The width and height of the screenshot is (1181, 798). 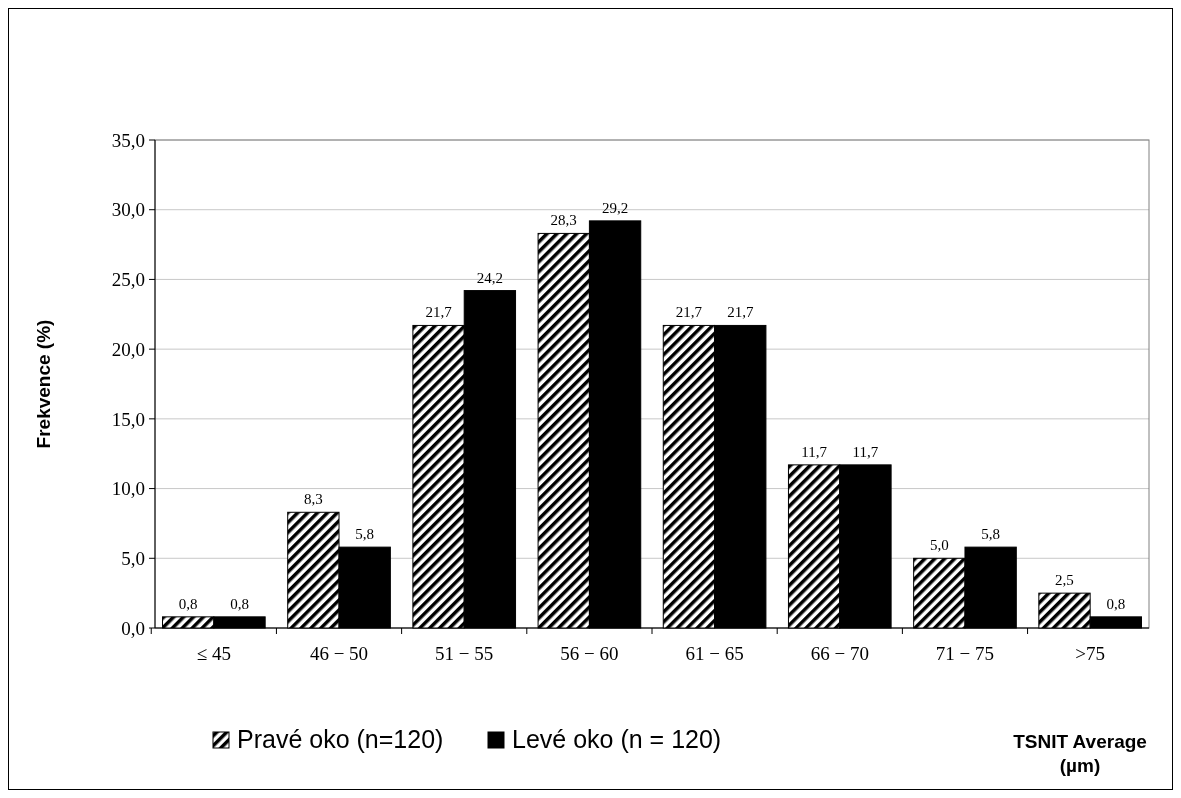 I want to click on data-label: 24,2, so click(x=490, y=277).